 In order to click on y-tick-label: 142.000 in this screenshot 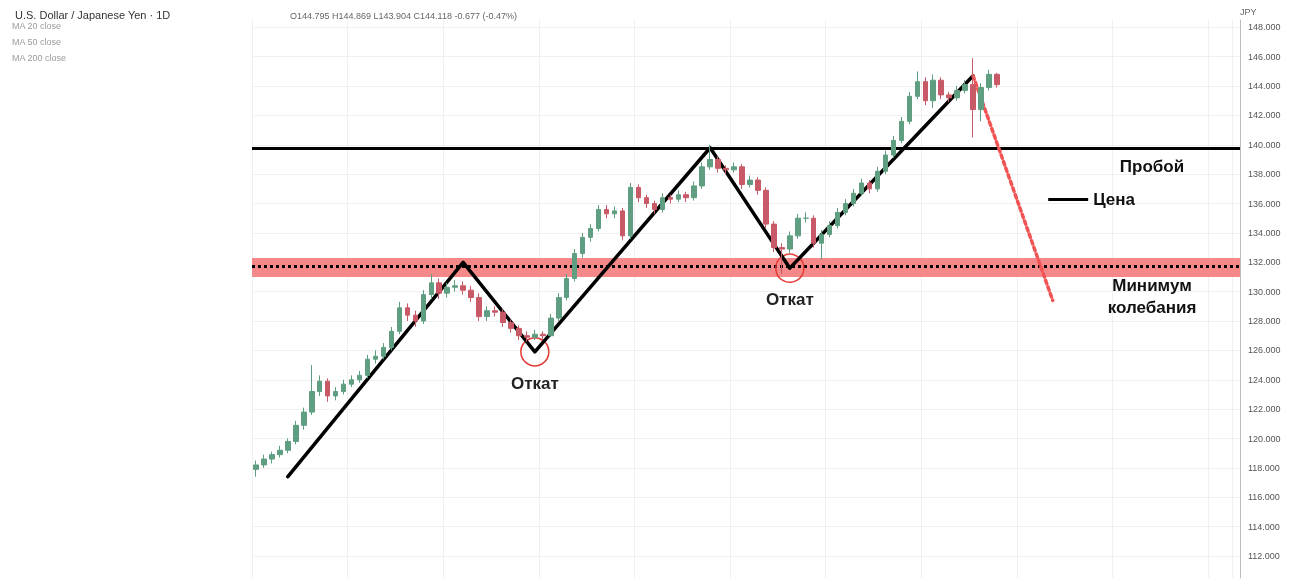, I will do `click(1264, 115)`.